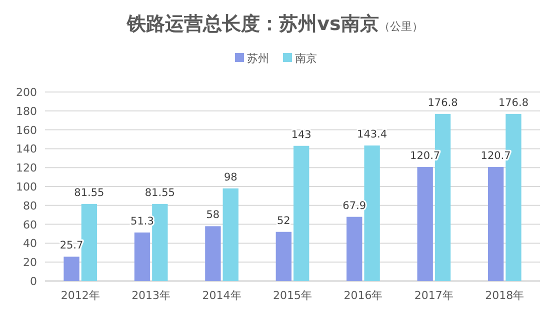  Describe the element at coordinates (231, 177) in the screenshot. I see `data-label: 98` at that location.